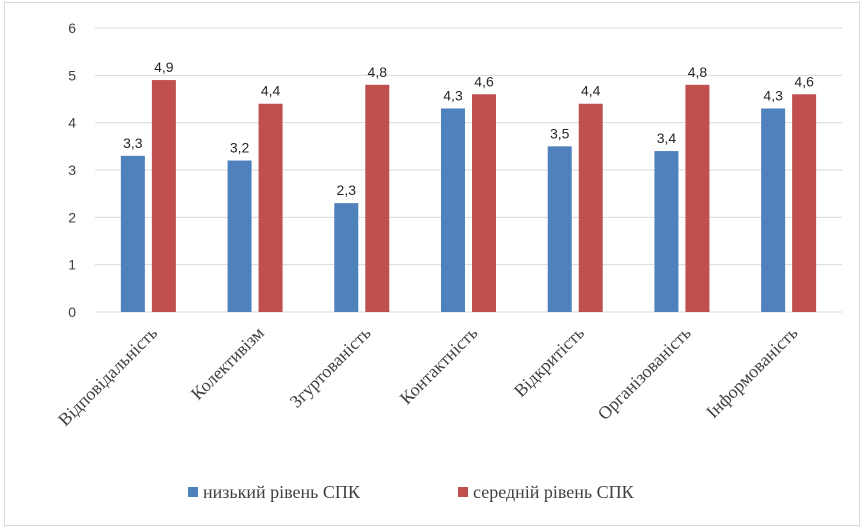 This screenshot has width=864, height=529. Describe the element at coordinates (164, 67) in the screenshot. I see `data-label: 4,9` at that location.